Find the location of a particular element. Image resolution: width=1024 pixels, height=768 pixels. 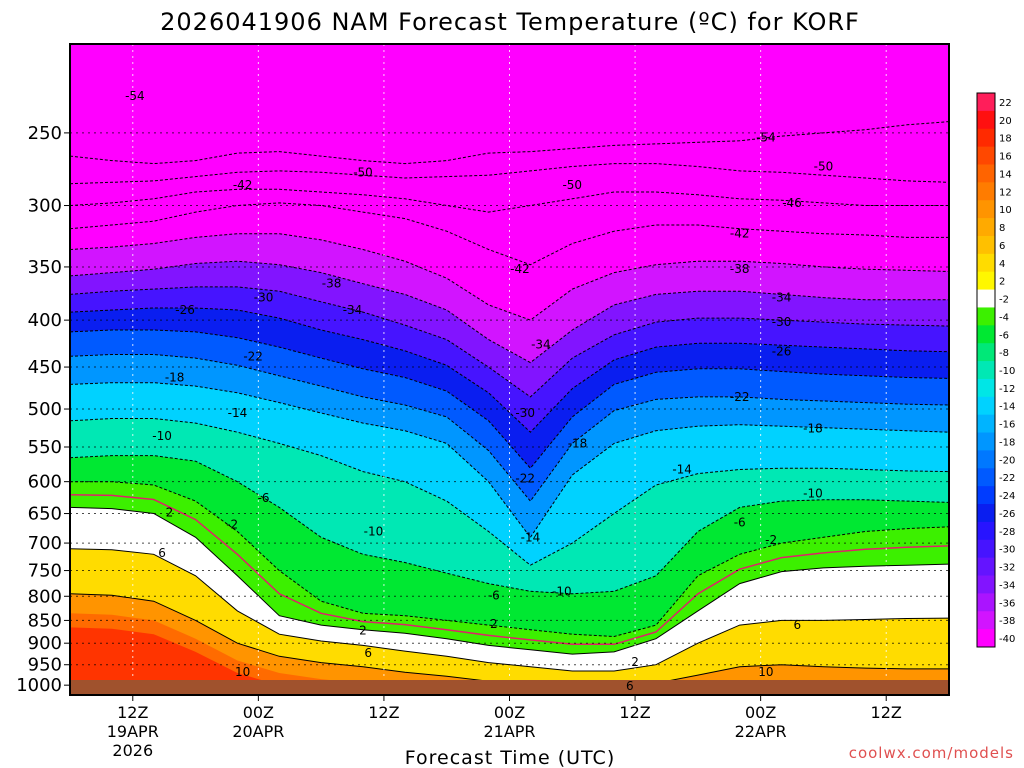

contour-label: -2 is located at coordinates (232, 524).